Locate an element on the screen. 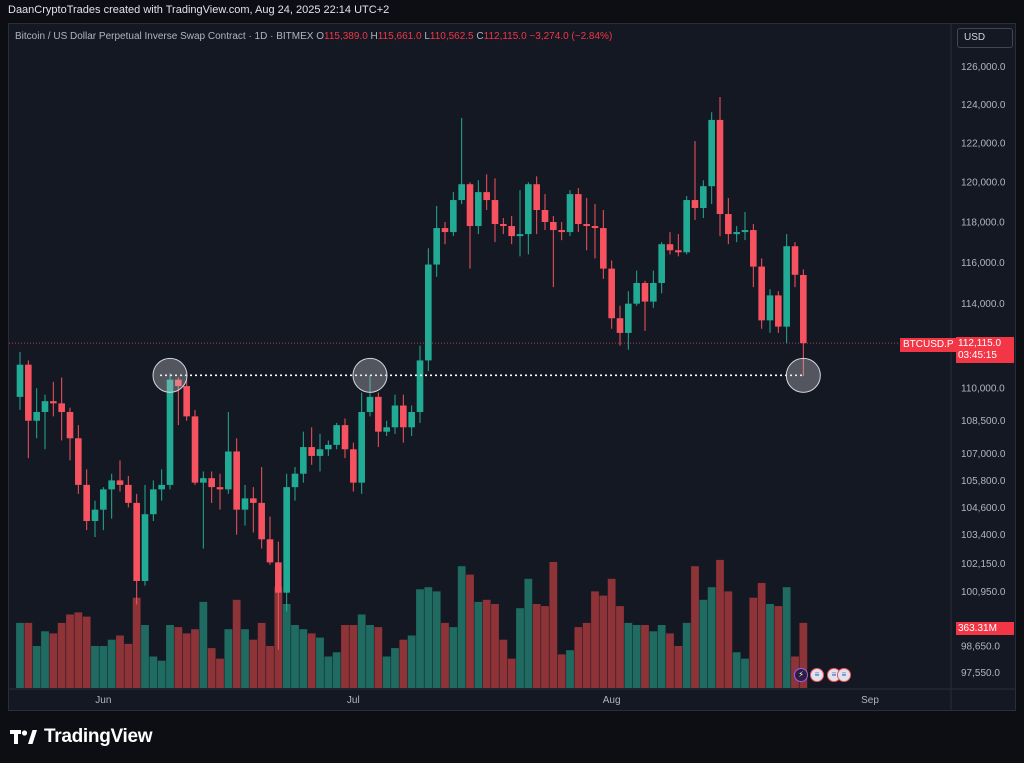 This screenshot has width=1024, height=763. y-tick-label: 107,000.0 is located at coordinates (983, 454).